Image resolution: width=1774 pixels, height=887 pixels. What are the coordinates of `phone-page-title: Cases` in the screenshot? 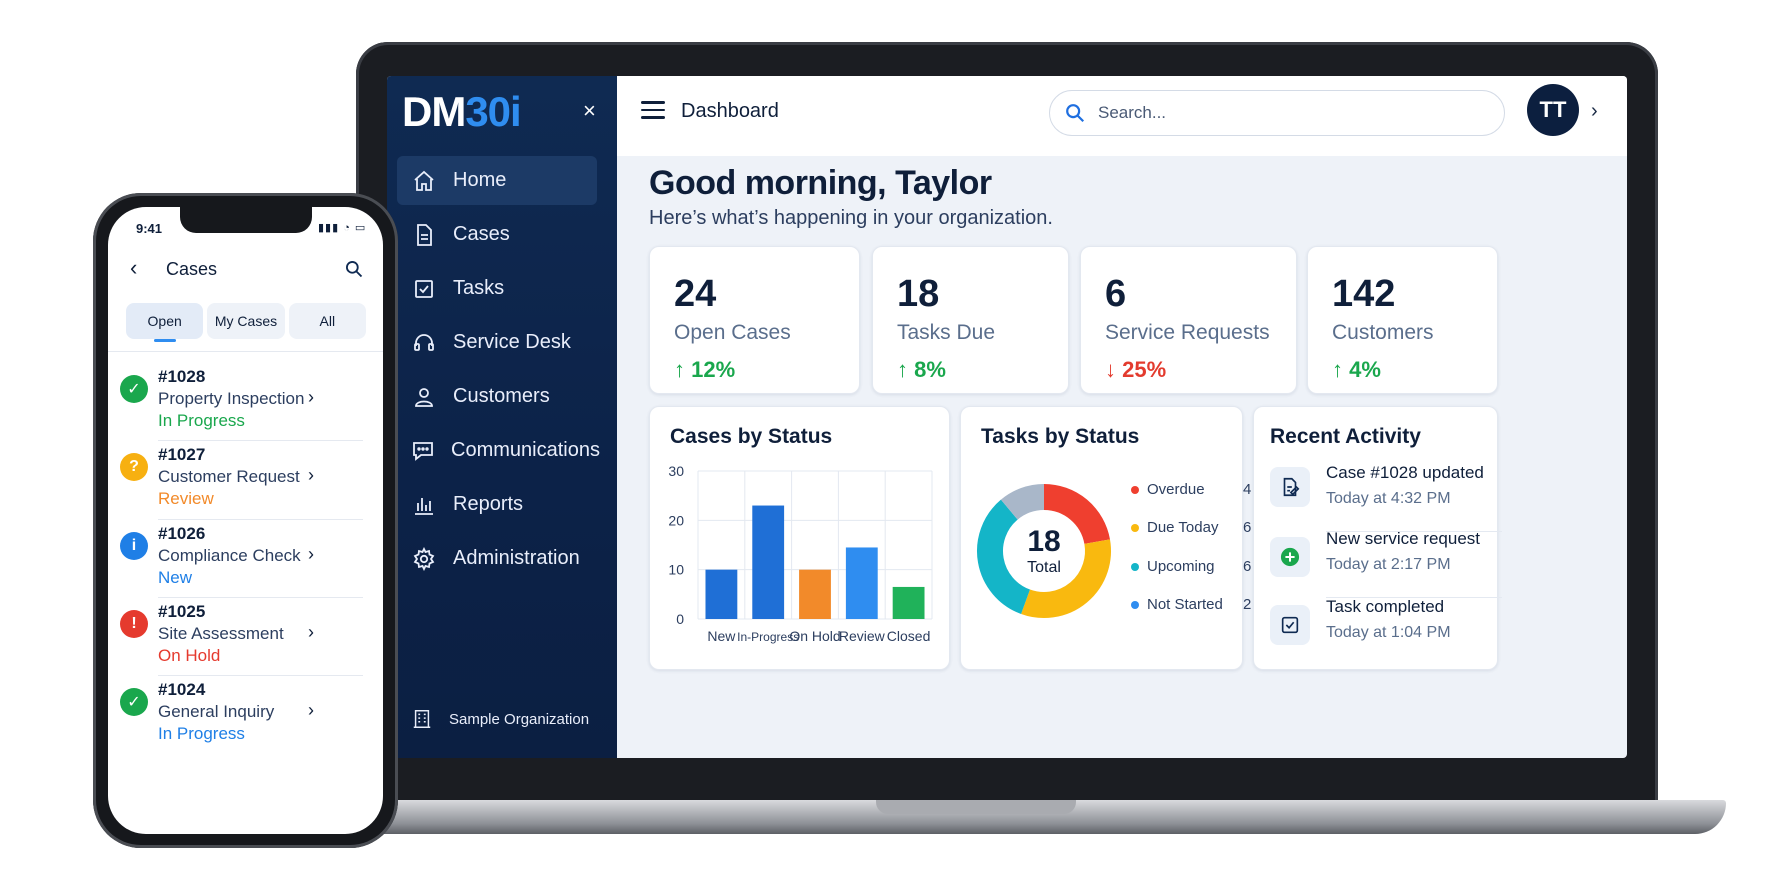 It's located at (192, 269).